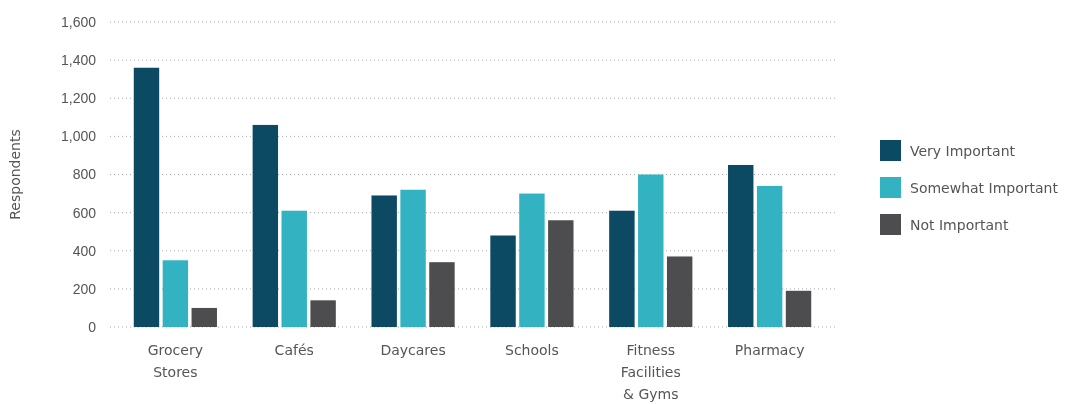 This screenshot has height=404, width=1073. I want to click on y-tick-label: 200, so click(84, 288).